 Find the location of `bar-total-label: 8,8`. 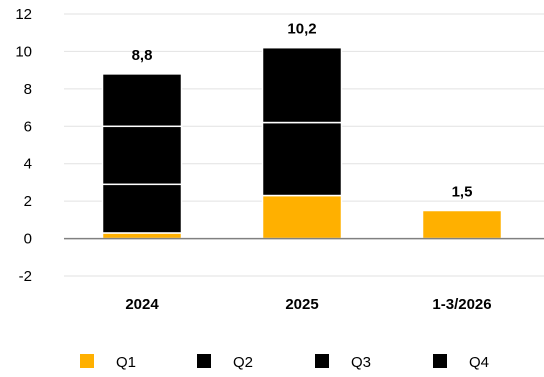

bar-total-label: 8,8 is located at coordinates (142, 55).